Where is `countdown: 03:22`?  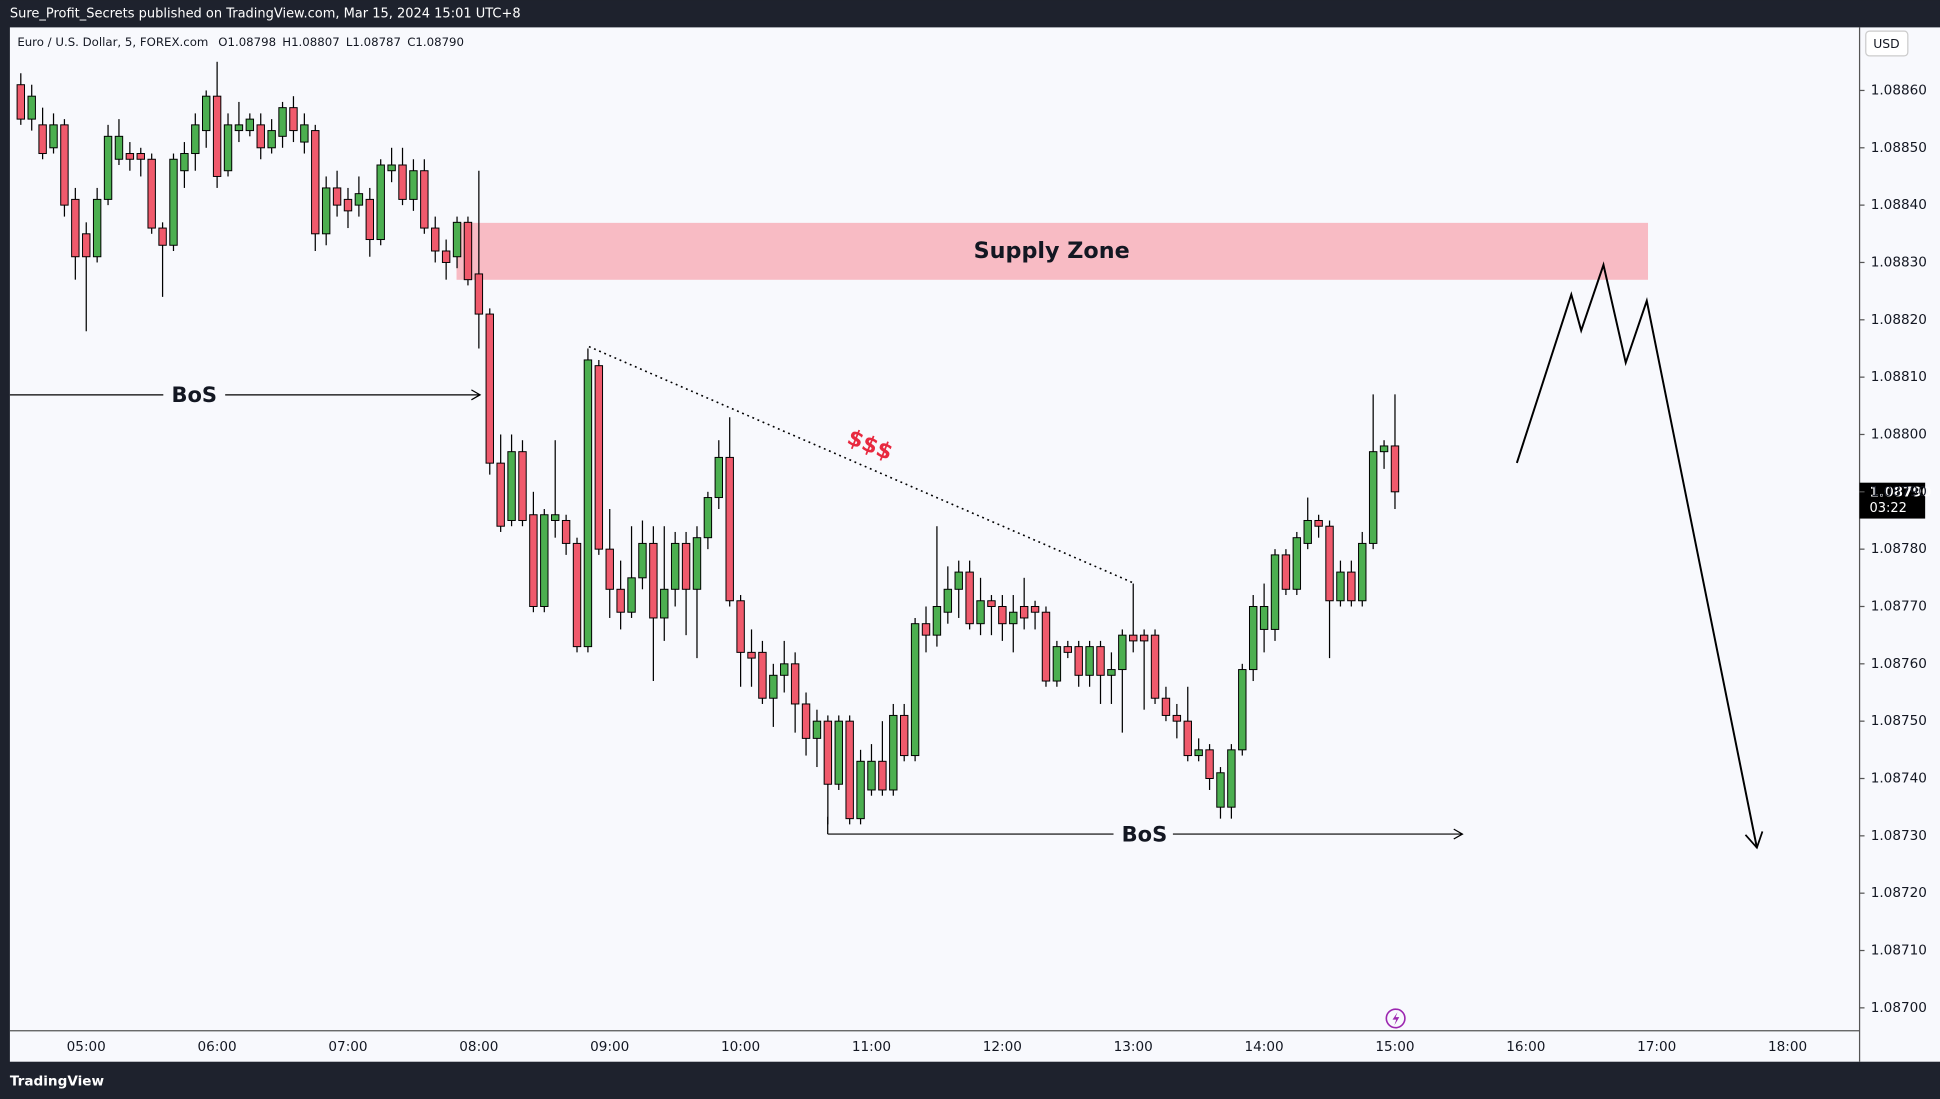
countdown: 03:22 is located at coordinates (1887, 508).